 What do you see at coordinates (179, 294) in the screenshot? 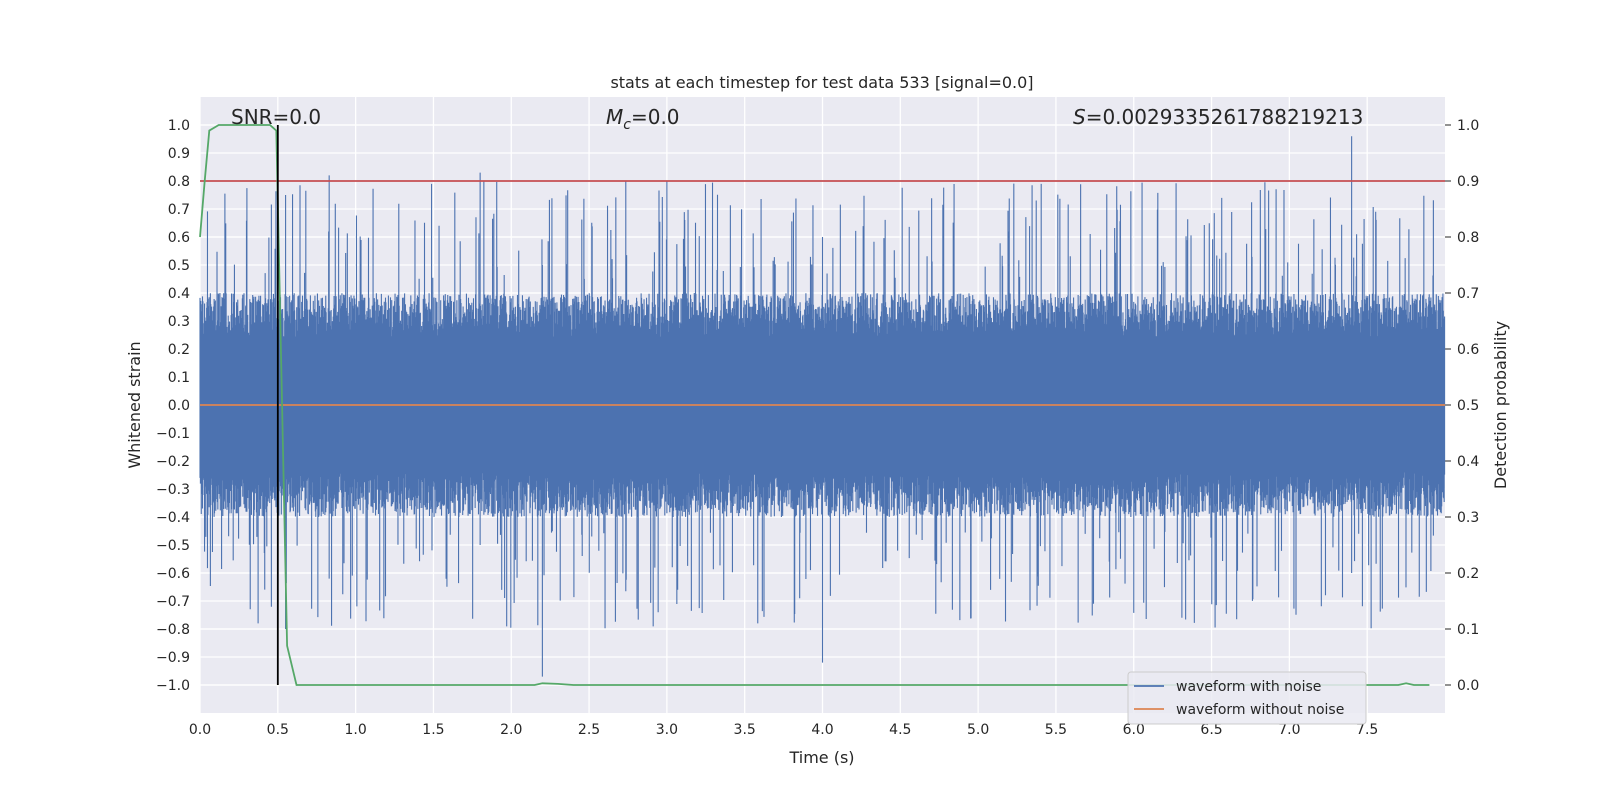
I see `y-tick-label: 0.4` at bounding box center [179, 294].